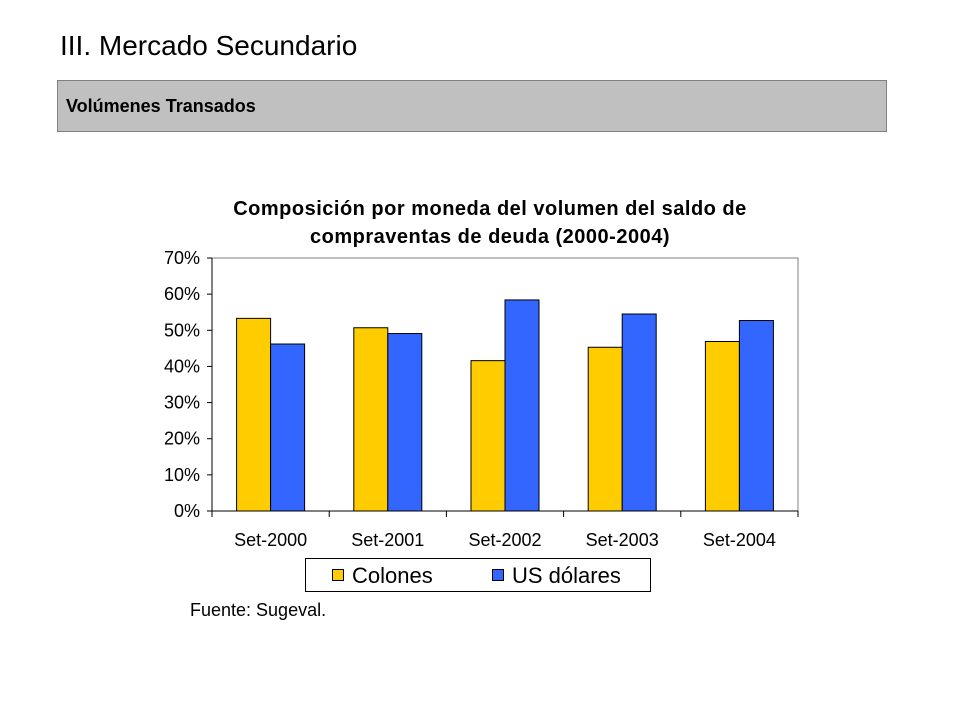 This screenshot has height=720, width=960. I want to click on slide-title: III. Mercado Secundario, so click(209, 45).